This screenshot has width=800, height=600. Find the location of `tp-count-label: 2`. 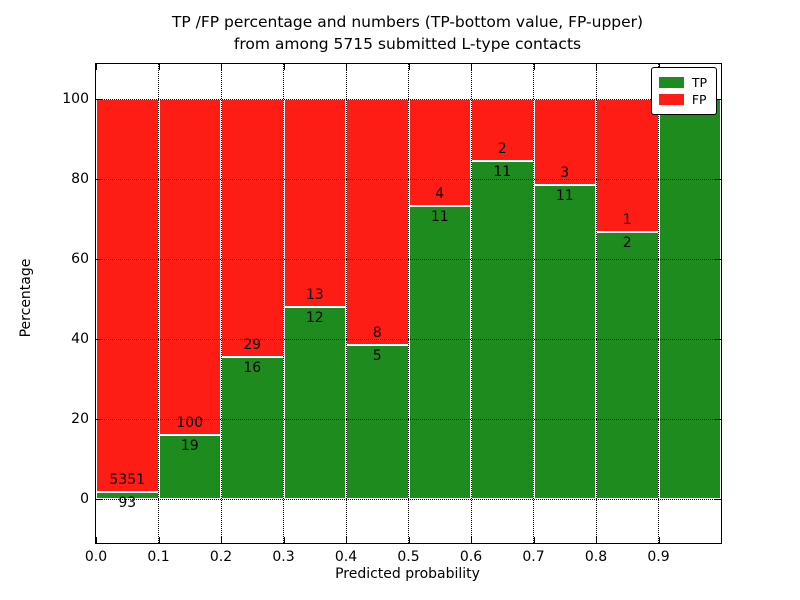

tp-count-label: 2 is located at coordinates (627, 243).